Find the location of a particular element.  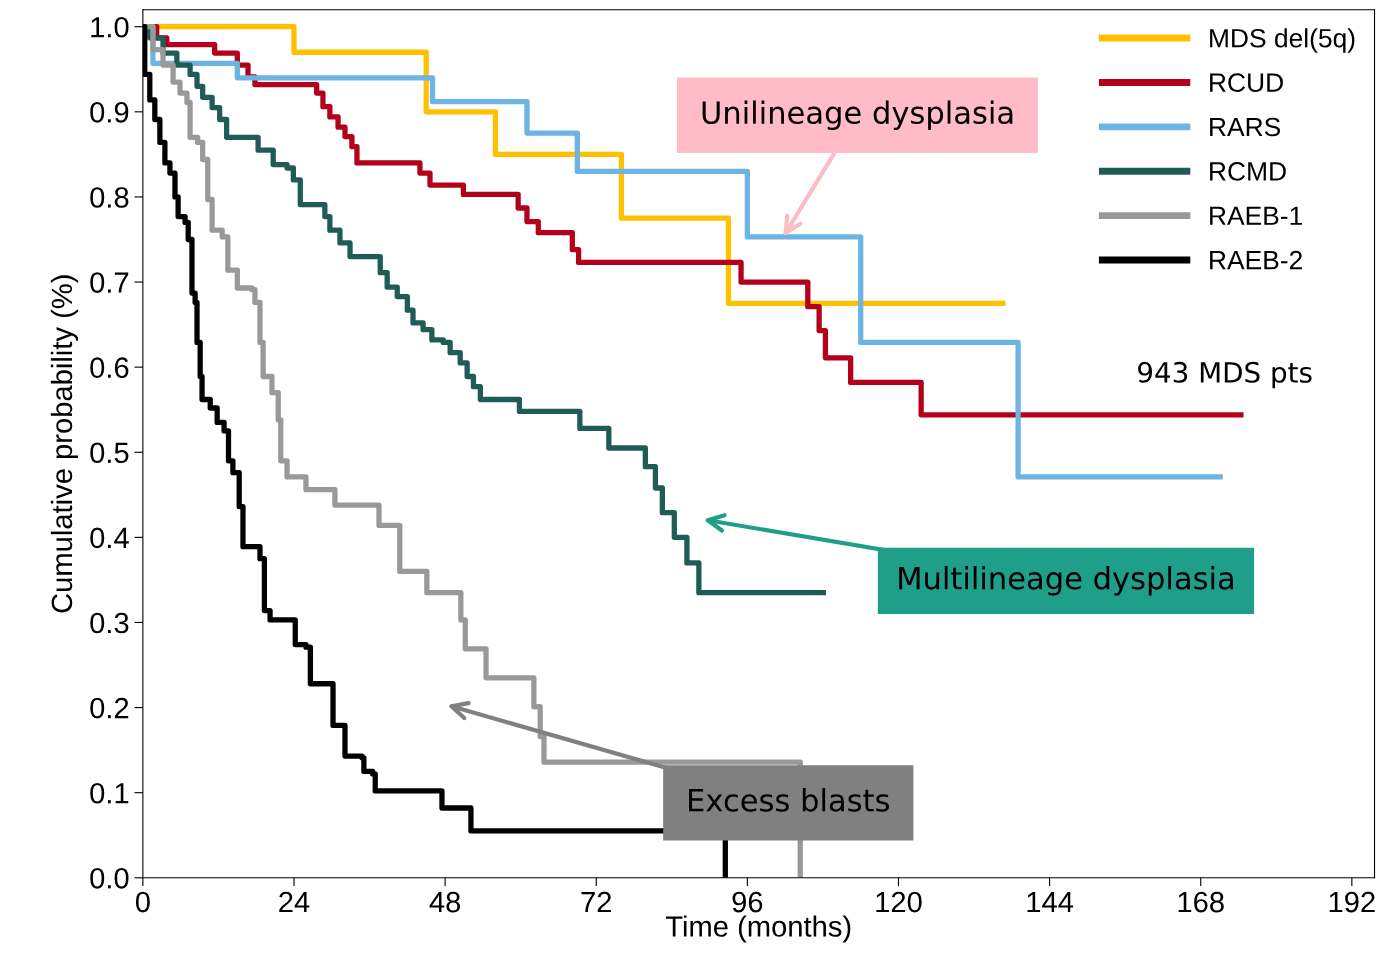

y-tick-label: 0.0 is located at coordinates (109, 878).